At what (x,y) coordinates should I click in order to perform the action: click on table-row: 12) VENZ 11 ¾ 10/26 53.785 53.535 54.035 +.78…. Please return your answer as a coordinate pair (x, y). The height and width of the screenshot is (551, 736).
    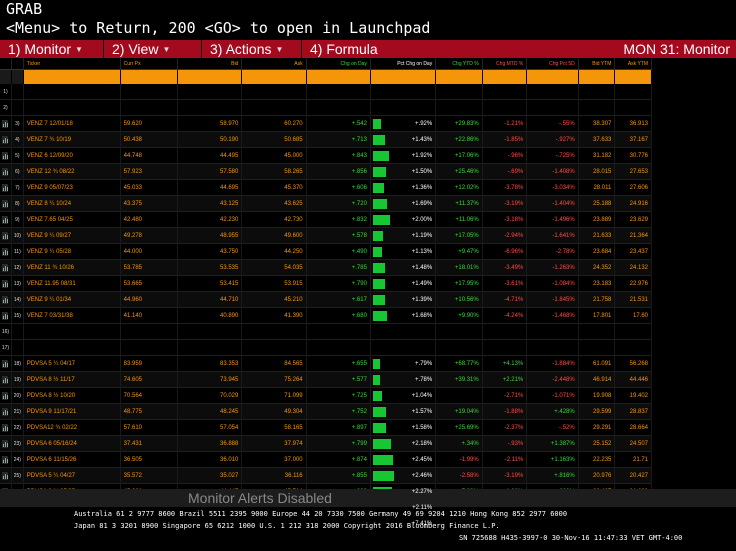
    Looking at the image, I should click on (326, 267).